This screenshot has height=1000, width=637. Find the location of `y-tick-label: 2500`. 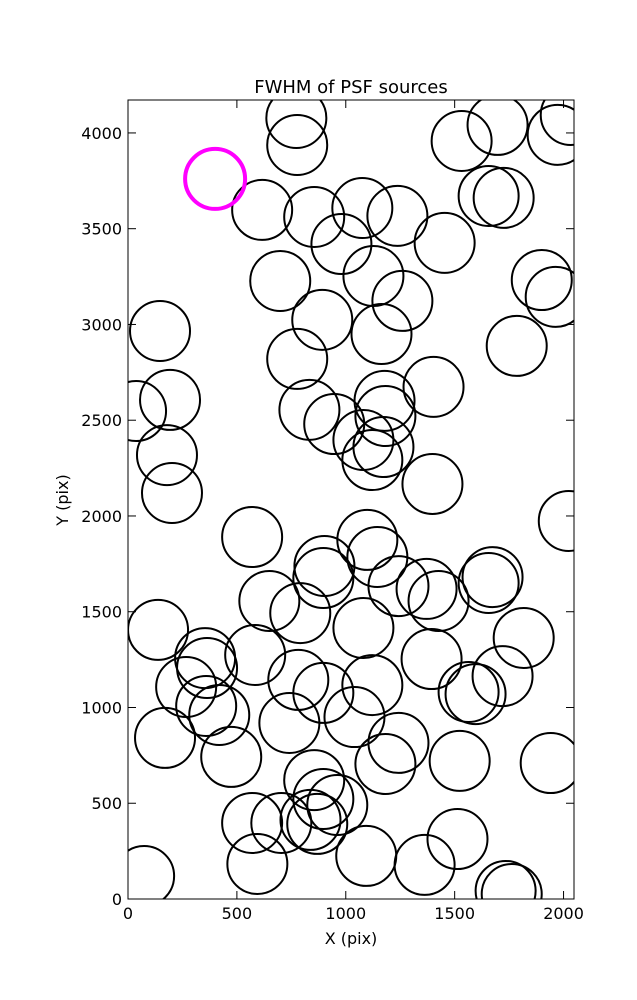

y-tick-label: 2500 is located at coordinates (101, 420).